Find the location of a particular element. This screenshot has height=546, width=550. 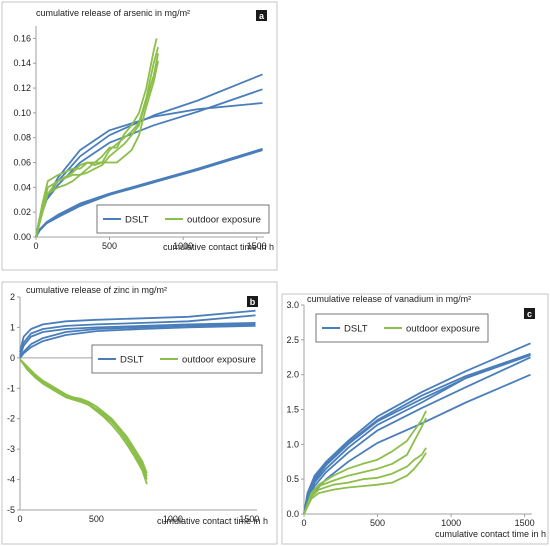

y-tick-label: 1 is located at coordinates (12, 327).